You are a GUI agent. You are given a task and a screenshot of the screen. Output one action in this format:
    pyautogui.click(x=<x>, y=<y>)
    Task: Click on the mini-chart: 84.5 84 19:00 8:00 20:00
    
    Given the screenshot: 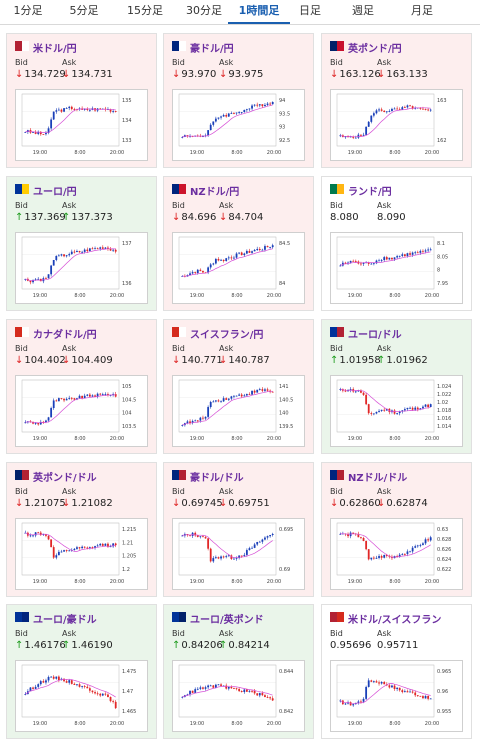 What is the action you would take?
    pyautogui.click(x=238, y=268)
    